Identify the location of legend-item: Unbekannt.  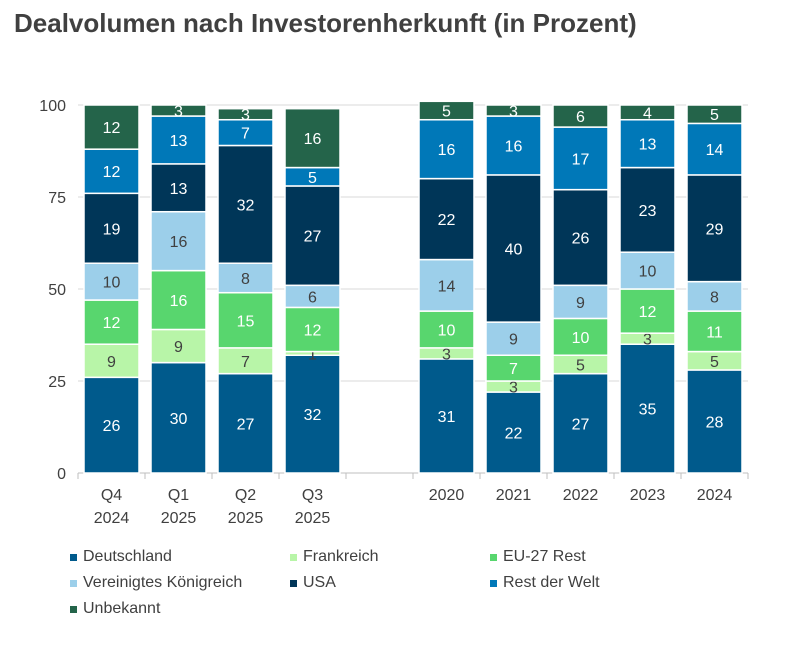
(180, 609).